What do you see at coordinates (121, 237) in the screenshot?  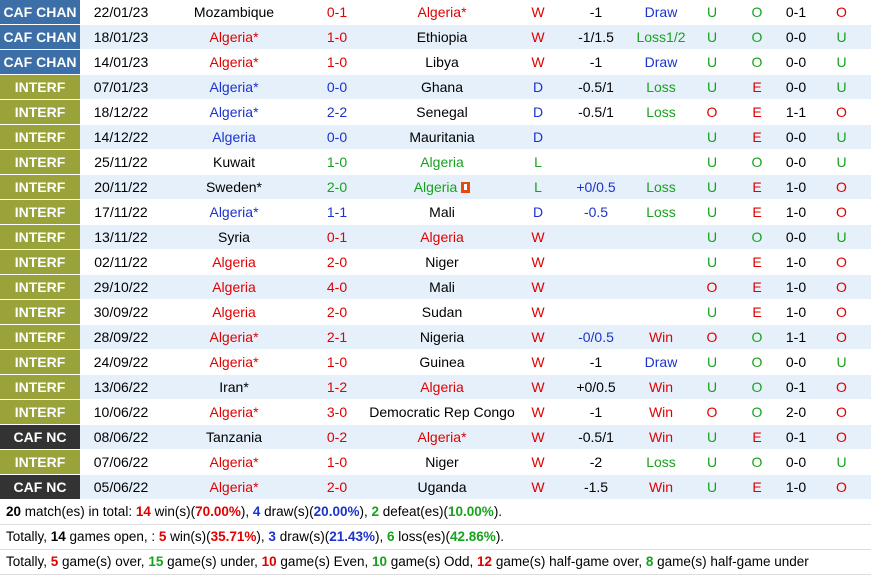 I see `match-date: 13/11/22` at bounding box center [121, 237].